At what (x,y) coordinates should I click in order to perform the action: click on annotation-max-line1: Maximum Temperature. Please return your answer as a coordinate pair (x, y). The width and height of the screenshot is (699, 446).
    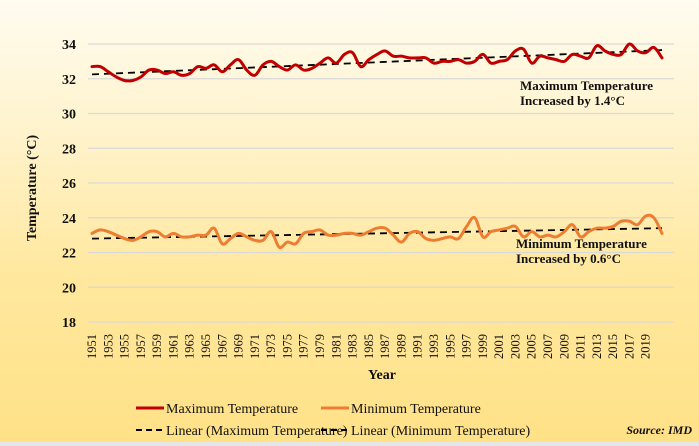
    Looking at the image, I should click on (586, 85).